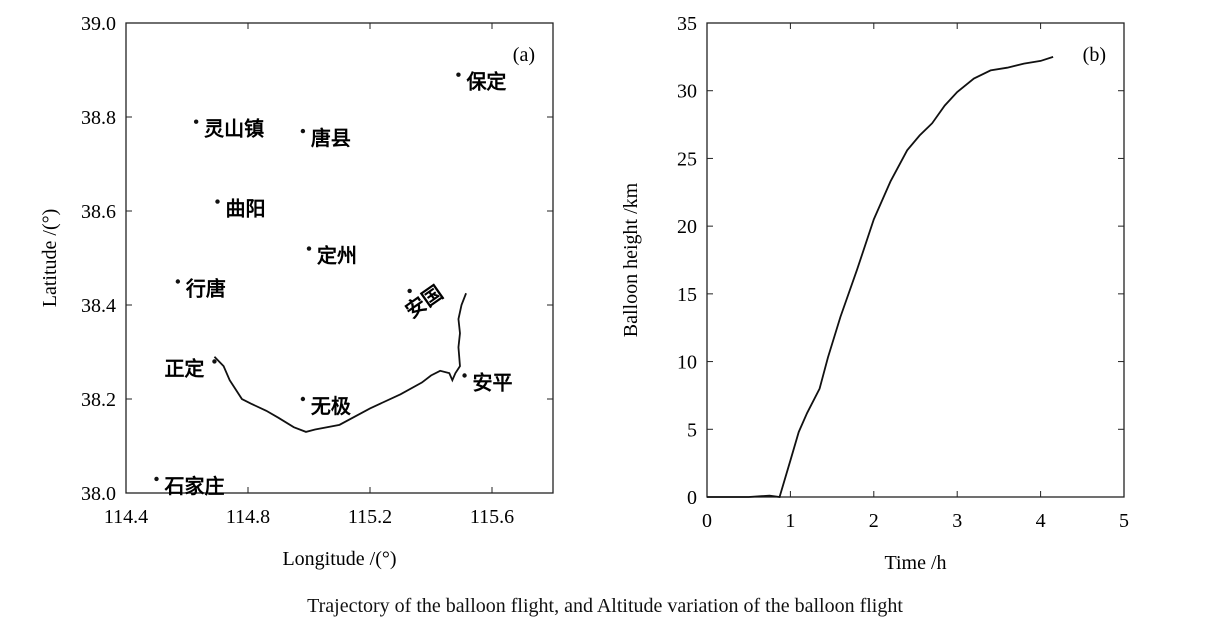 The height and width of the screenshot is (626, 1210). What do you see at coordinates (687, 363) in the screenshot?
I see `y-tick-label: 10` at bounding box center [687, 363].